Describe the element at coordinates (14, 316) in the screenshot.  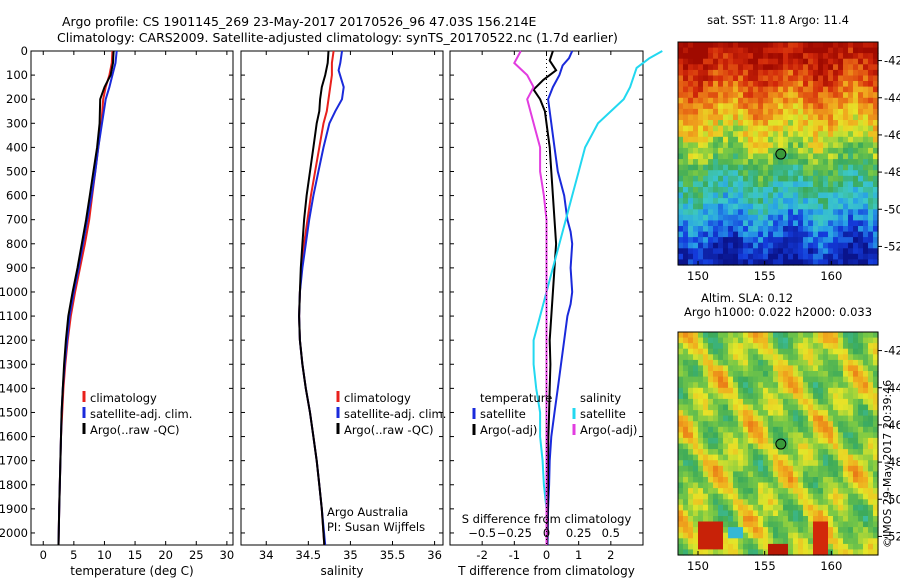
I see `y-tick-label: 1100` at that location.